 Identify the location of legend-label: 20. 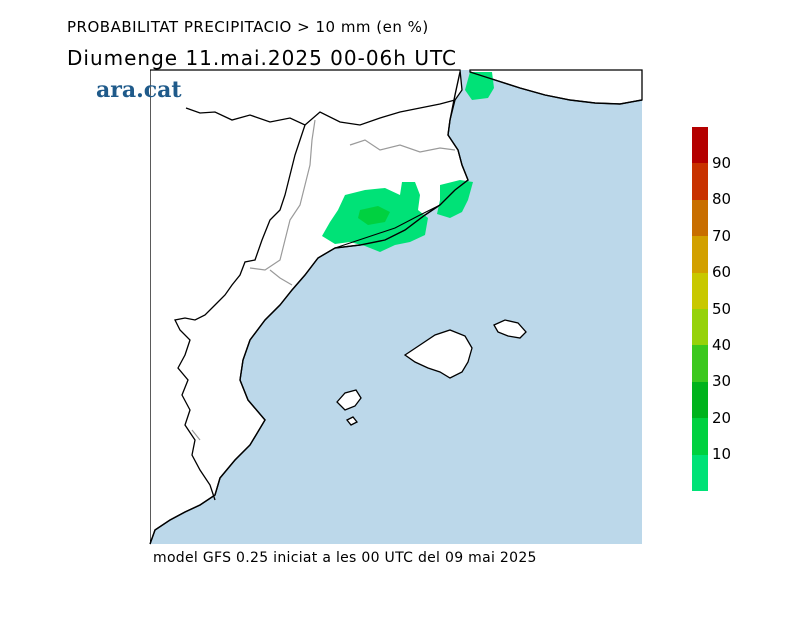
(722, 417).